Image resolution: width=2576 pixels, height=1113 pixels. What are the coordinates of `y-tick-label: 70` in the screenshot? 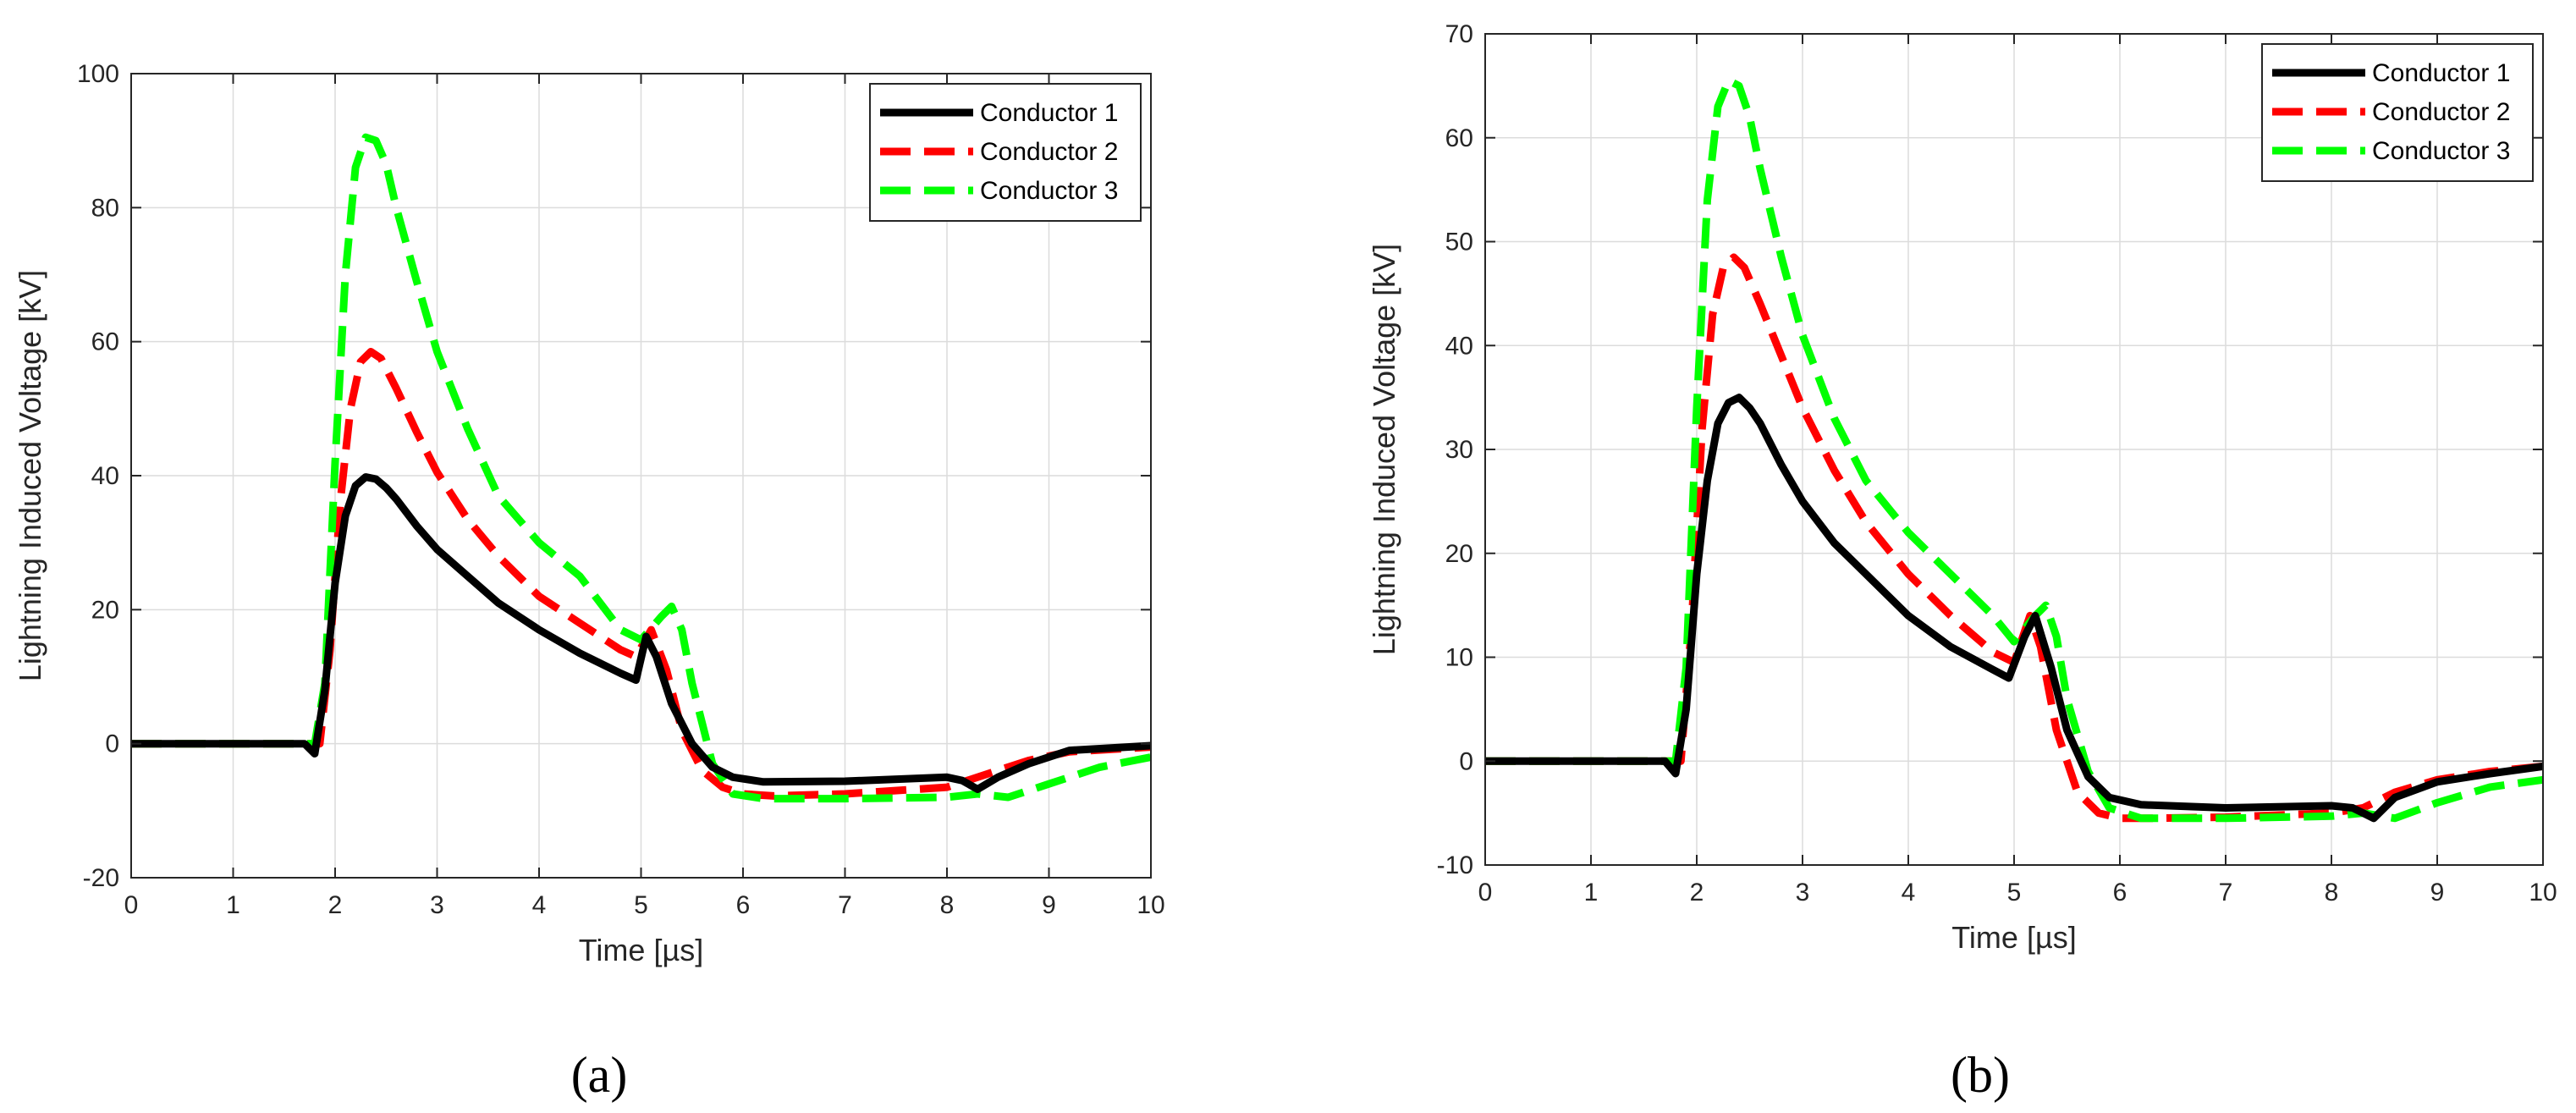 It's located at (1459, 34).